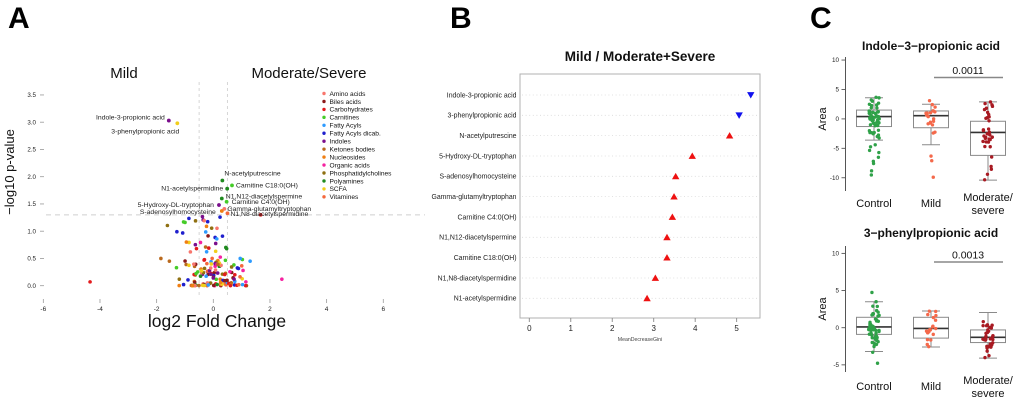 The image size is (1020, 404). What do you see at coordinates (9, 172) in the screenshot?
I see `y-axis-title: −log10 p-value` at bounding box center [9, 172].